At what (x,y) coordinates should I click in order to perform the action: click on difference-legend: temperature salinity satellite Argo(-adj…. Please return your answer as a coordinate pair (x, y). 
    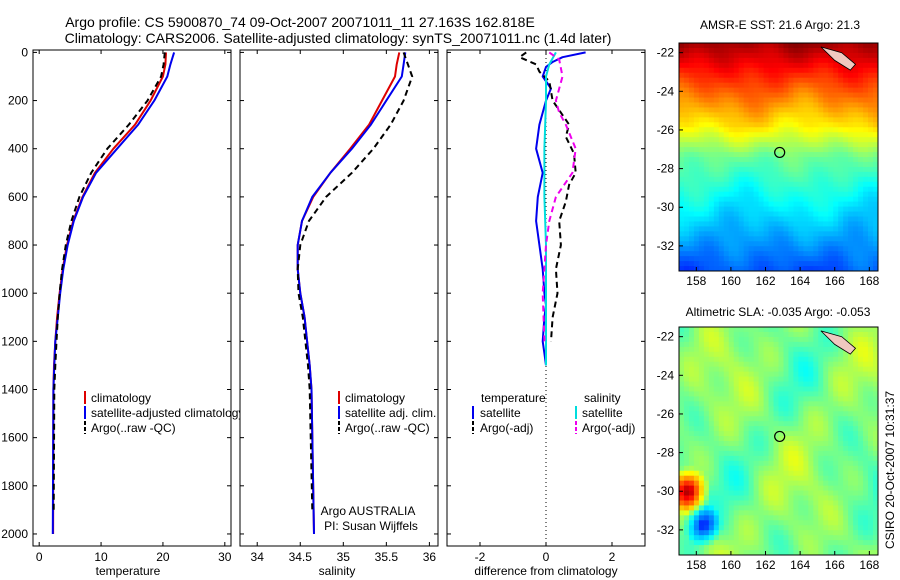
    Looking at the image, I should click on (553, 413).